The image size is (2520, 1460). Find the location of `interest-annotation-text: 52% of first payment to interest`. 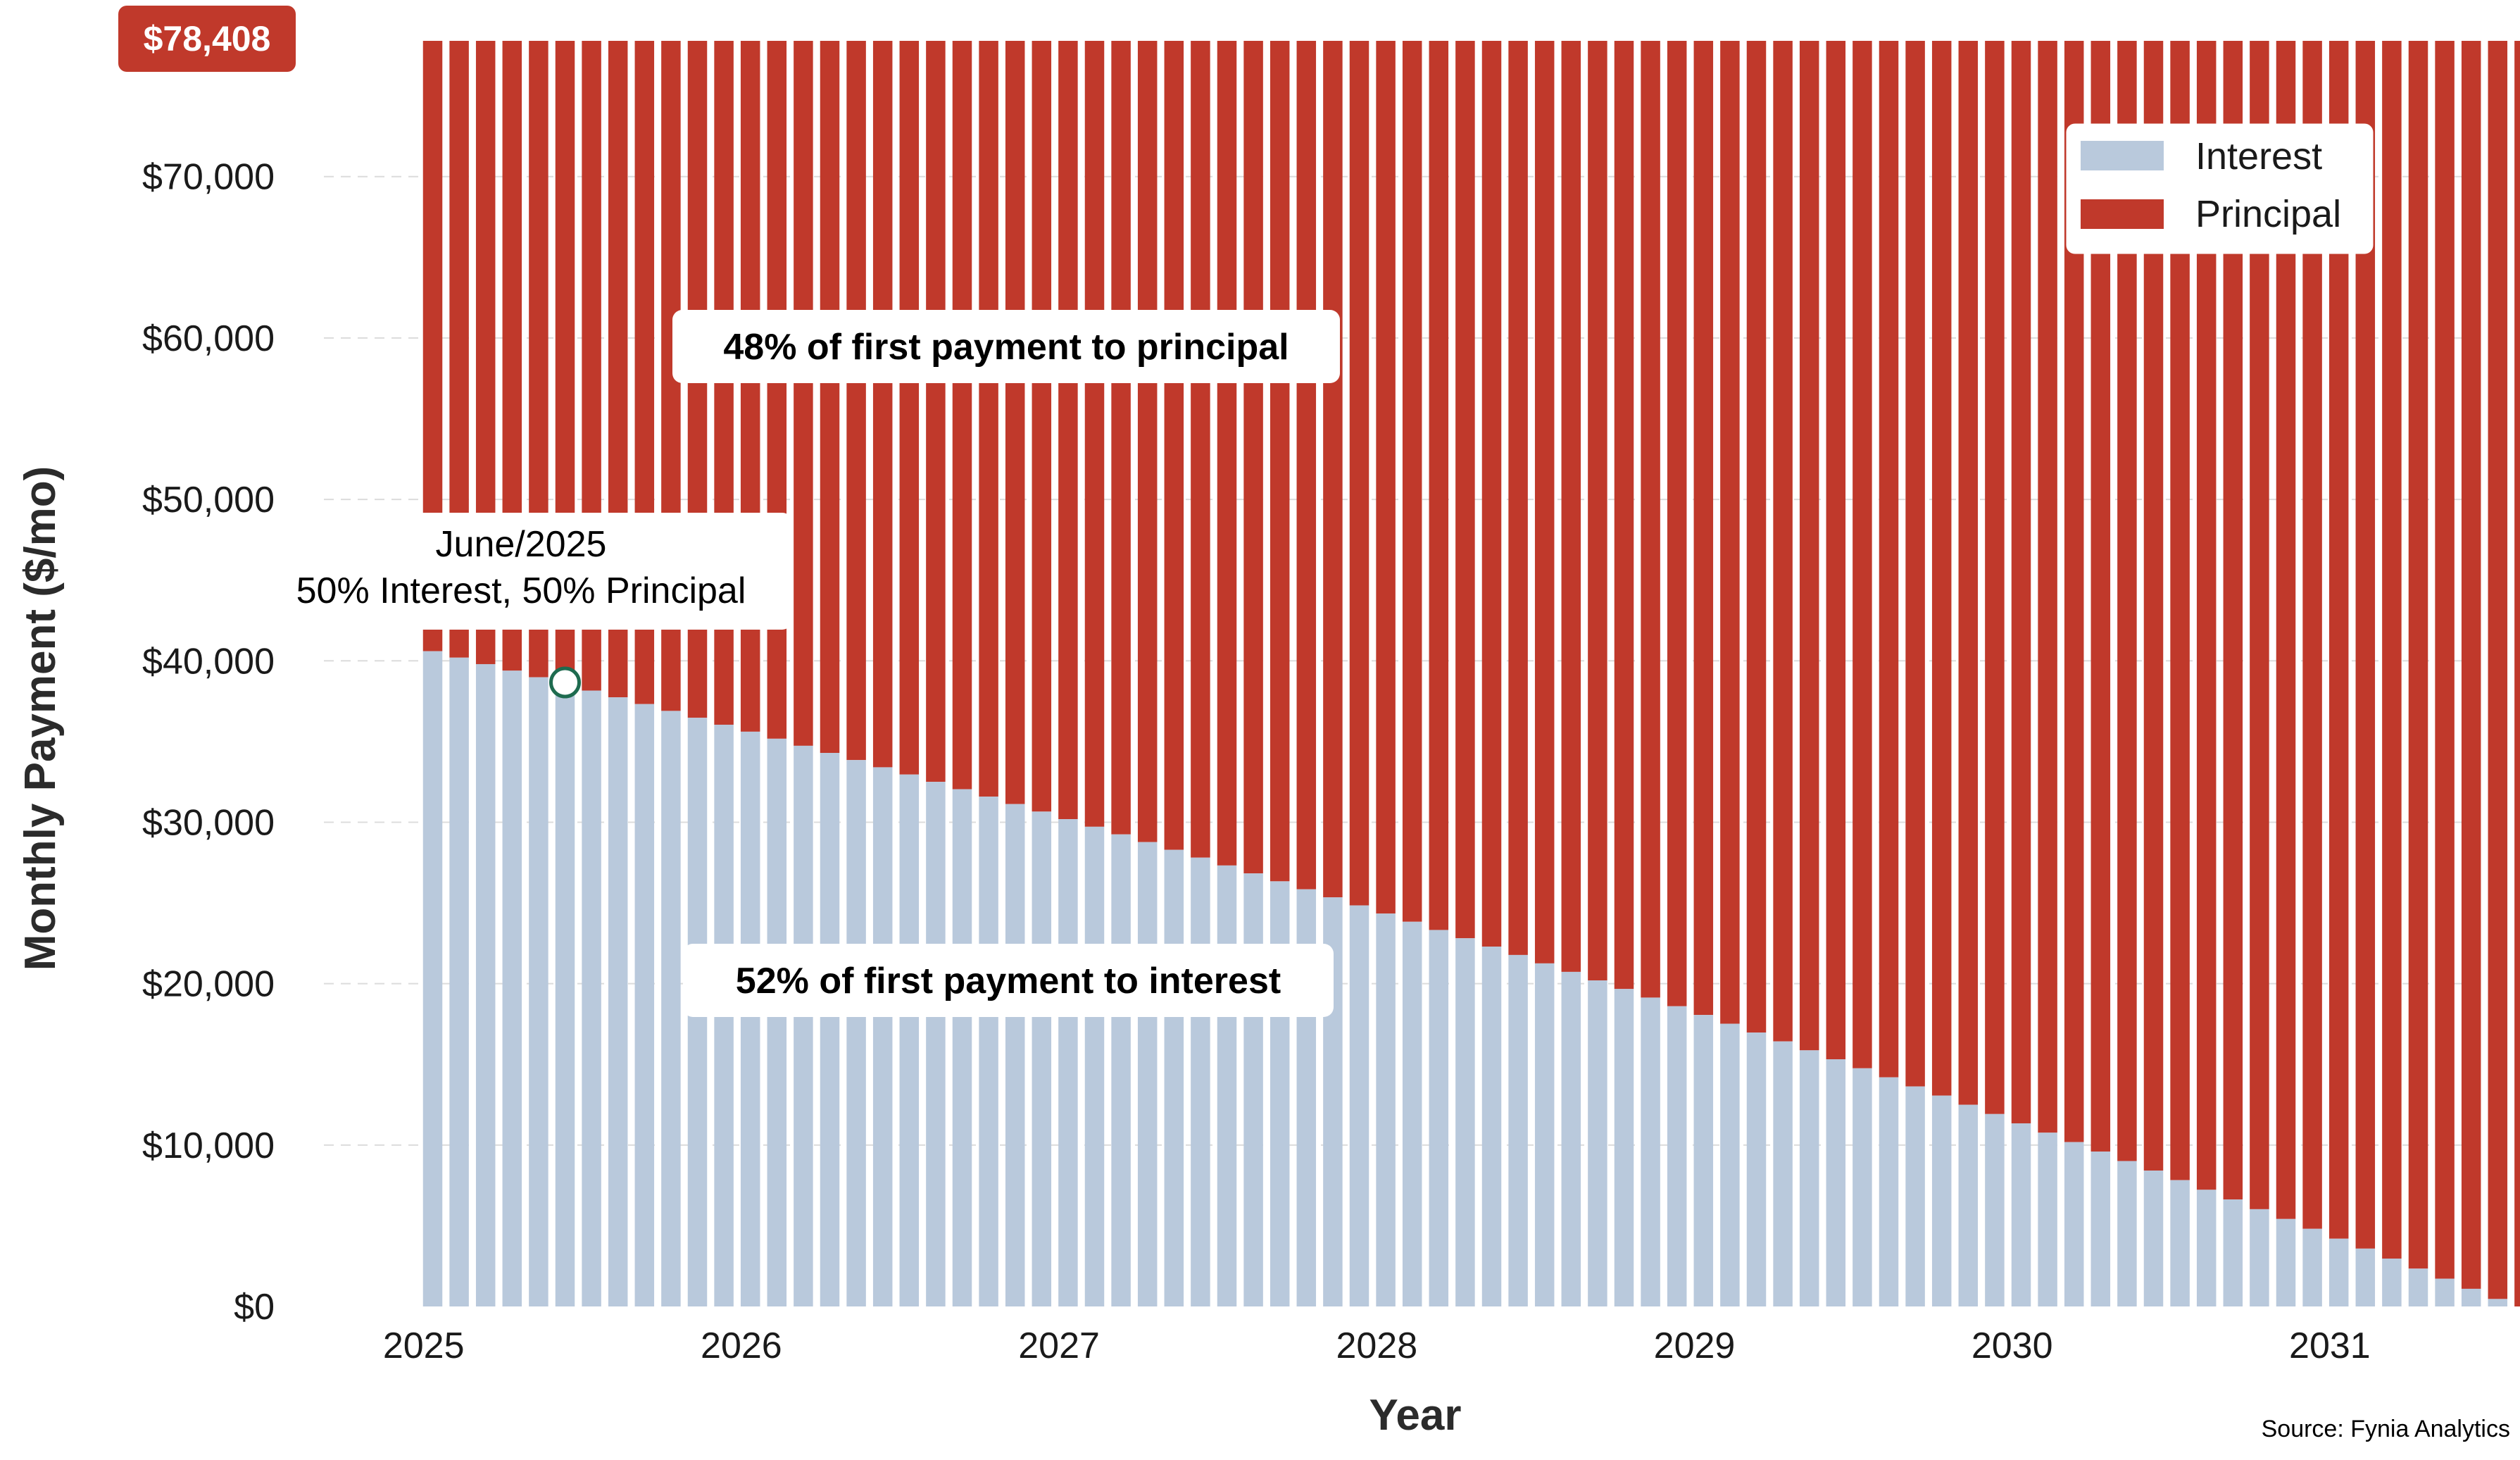

interest-annotation-text: 52% of first payment to interest is located at coordinates (1009, 981).